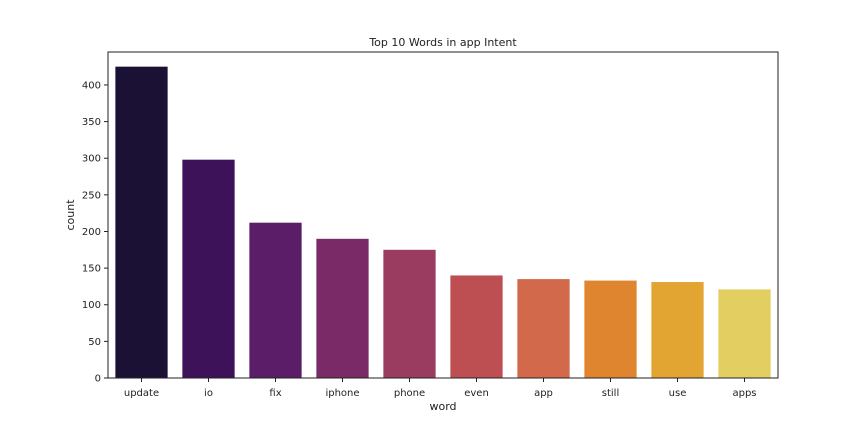  I want to click on y-axis-label: count, so click(70, 215).